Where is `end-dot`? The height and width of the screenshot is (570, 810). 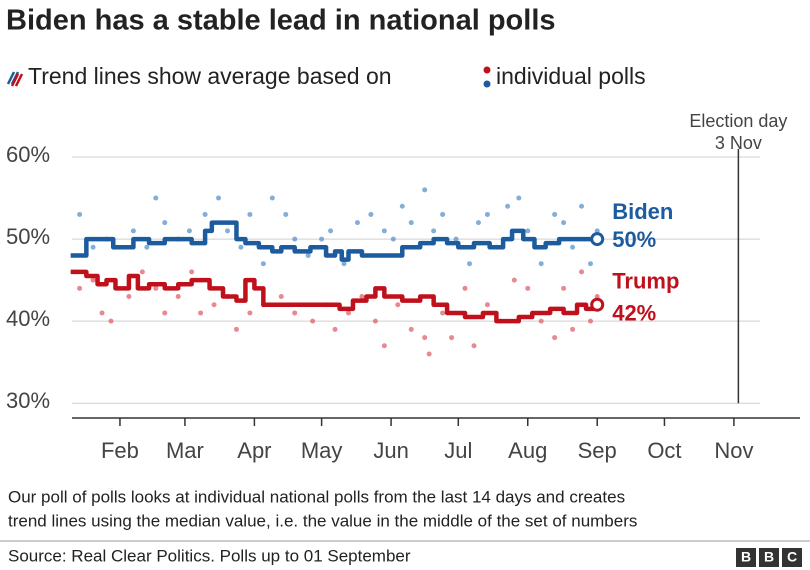
end-dot is located at coordinates (597, 239).